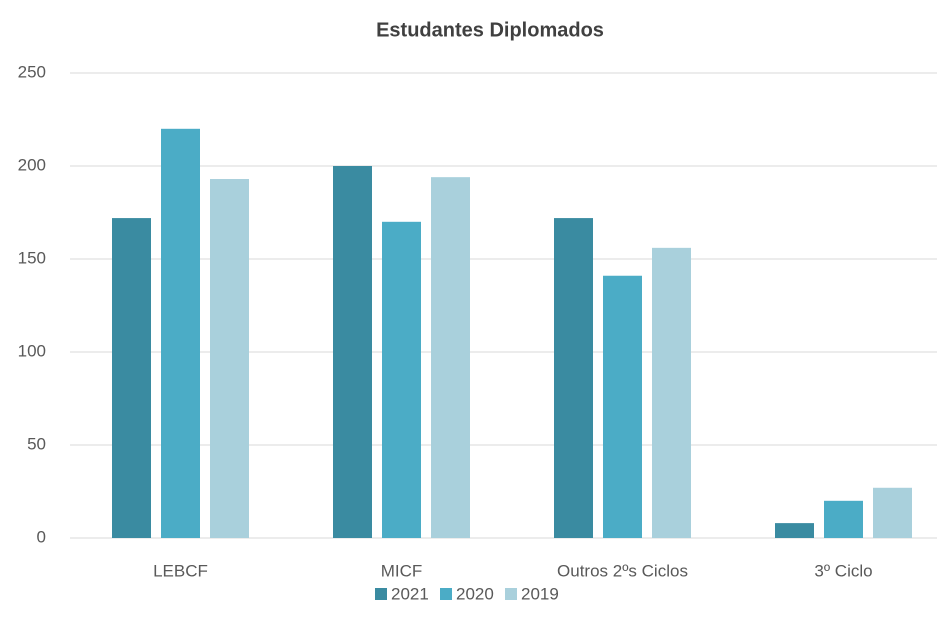  Describe the element at coordinates (32, 257) in the screenshot. I see `y-tick-label: 150` at that location.